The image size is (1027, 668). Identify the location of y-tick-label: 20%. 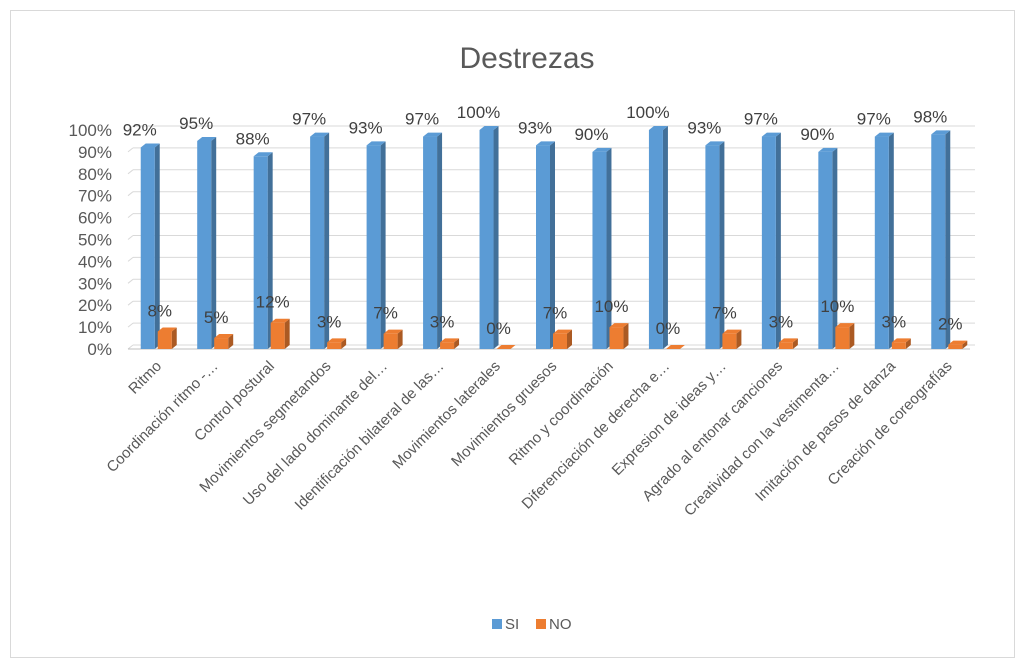
(95, 305).